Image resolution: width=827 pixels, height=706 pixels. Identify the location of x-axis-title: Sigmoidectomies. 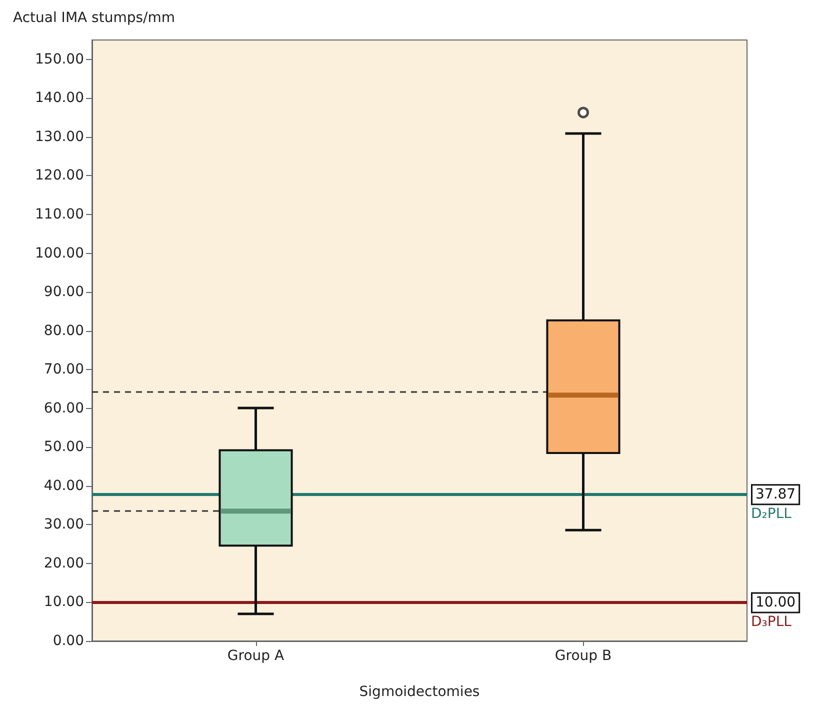
(419, 692).